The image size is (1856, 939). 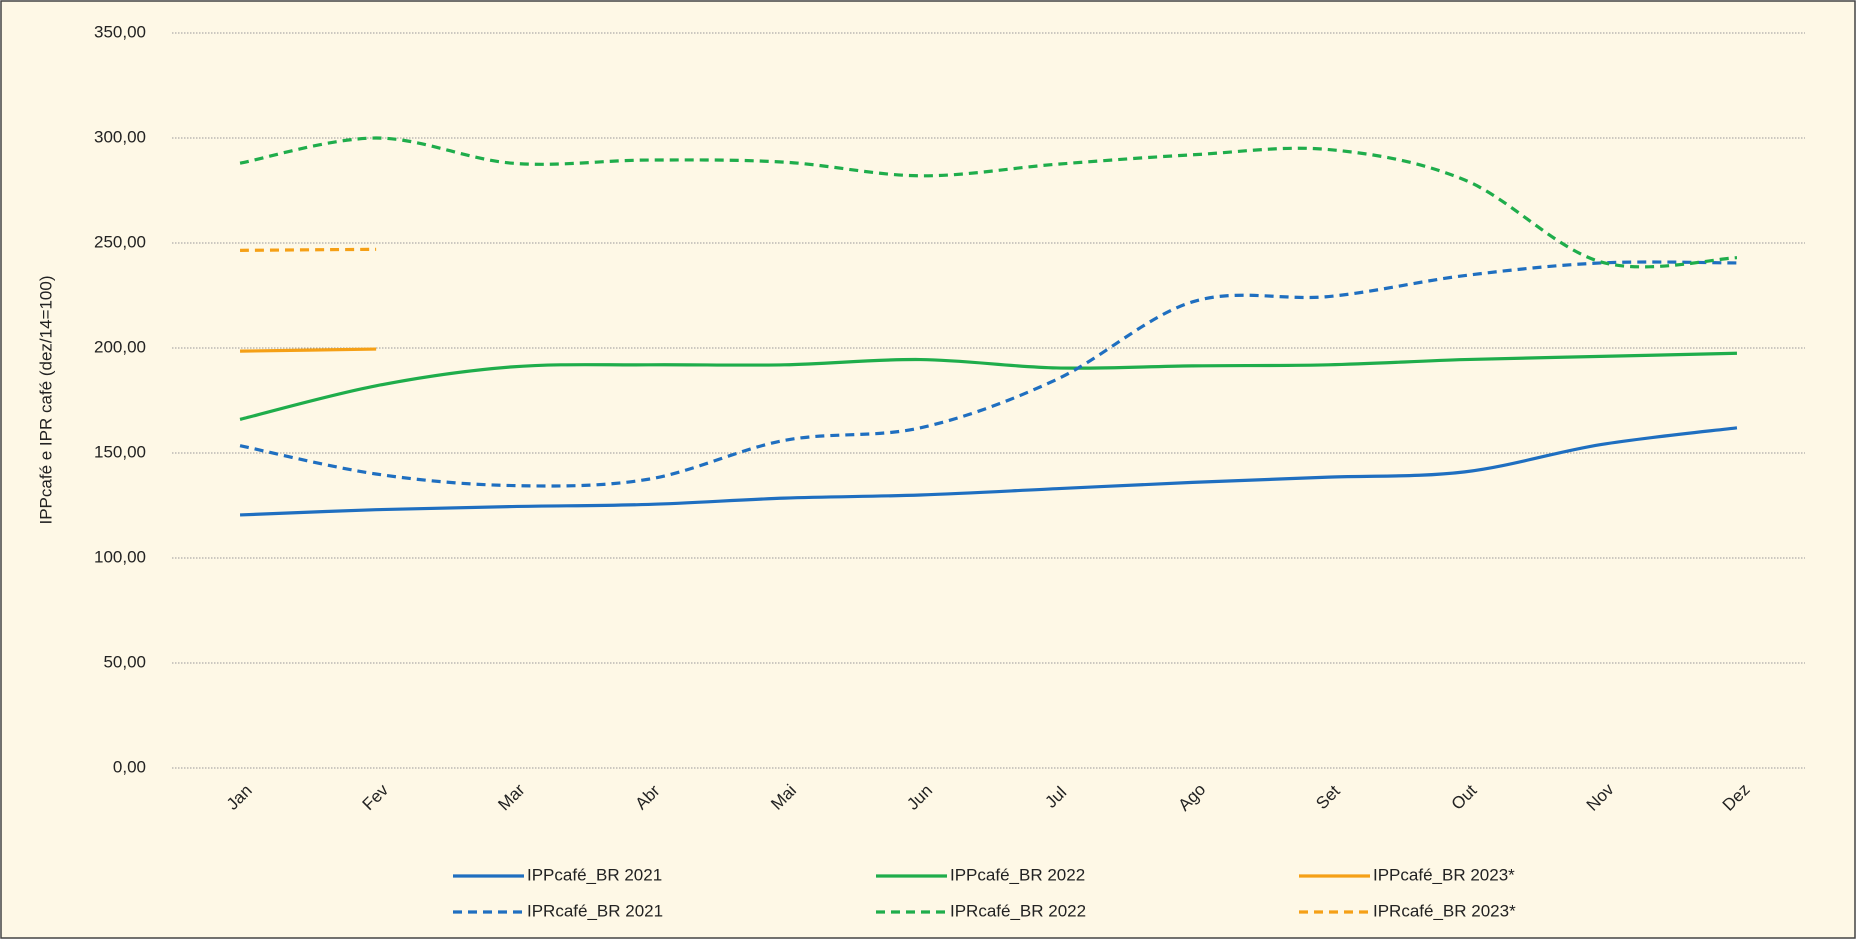 What do you see at coordinates (594, 874) in the screenshot?
I see `legend-label: IPPcafé_BR 2021` at bounding box center [594, 874].